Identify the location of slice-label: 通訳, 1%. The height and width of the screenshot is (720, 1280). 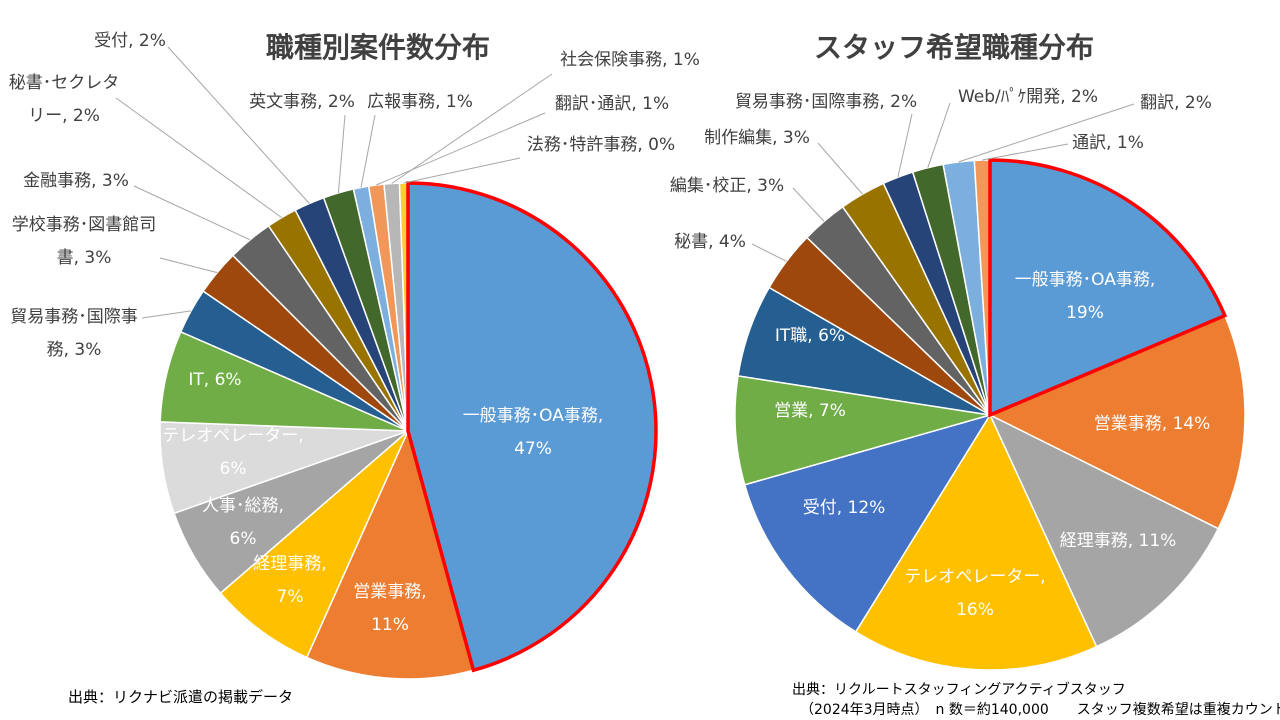
(1108, 143).